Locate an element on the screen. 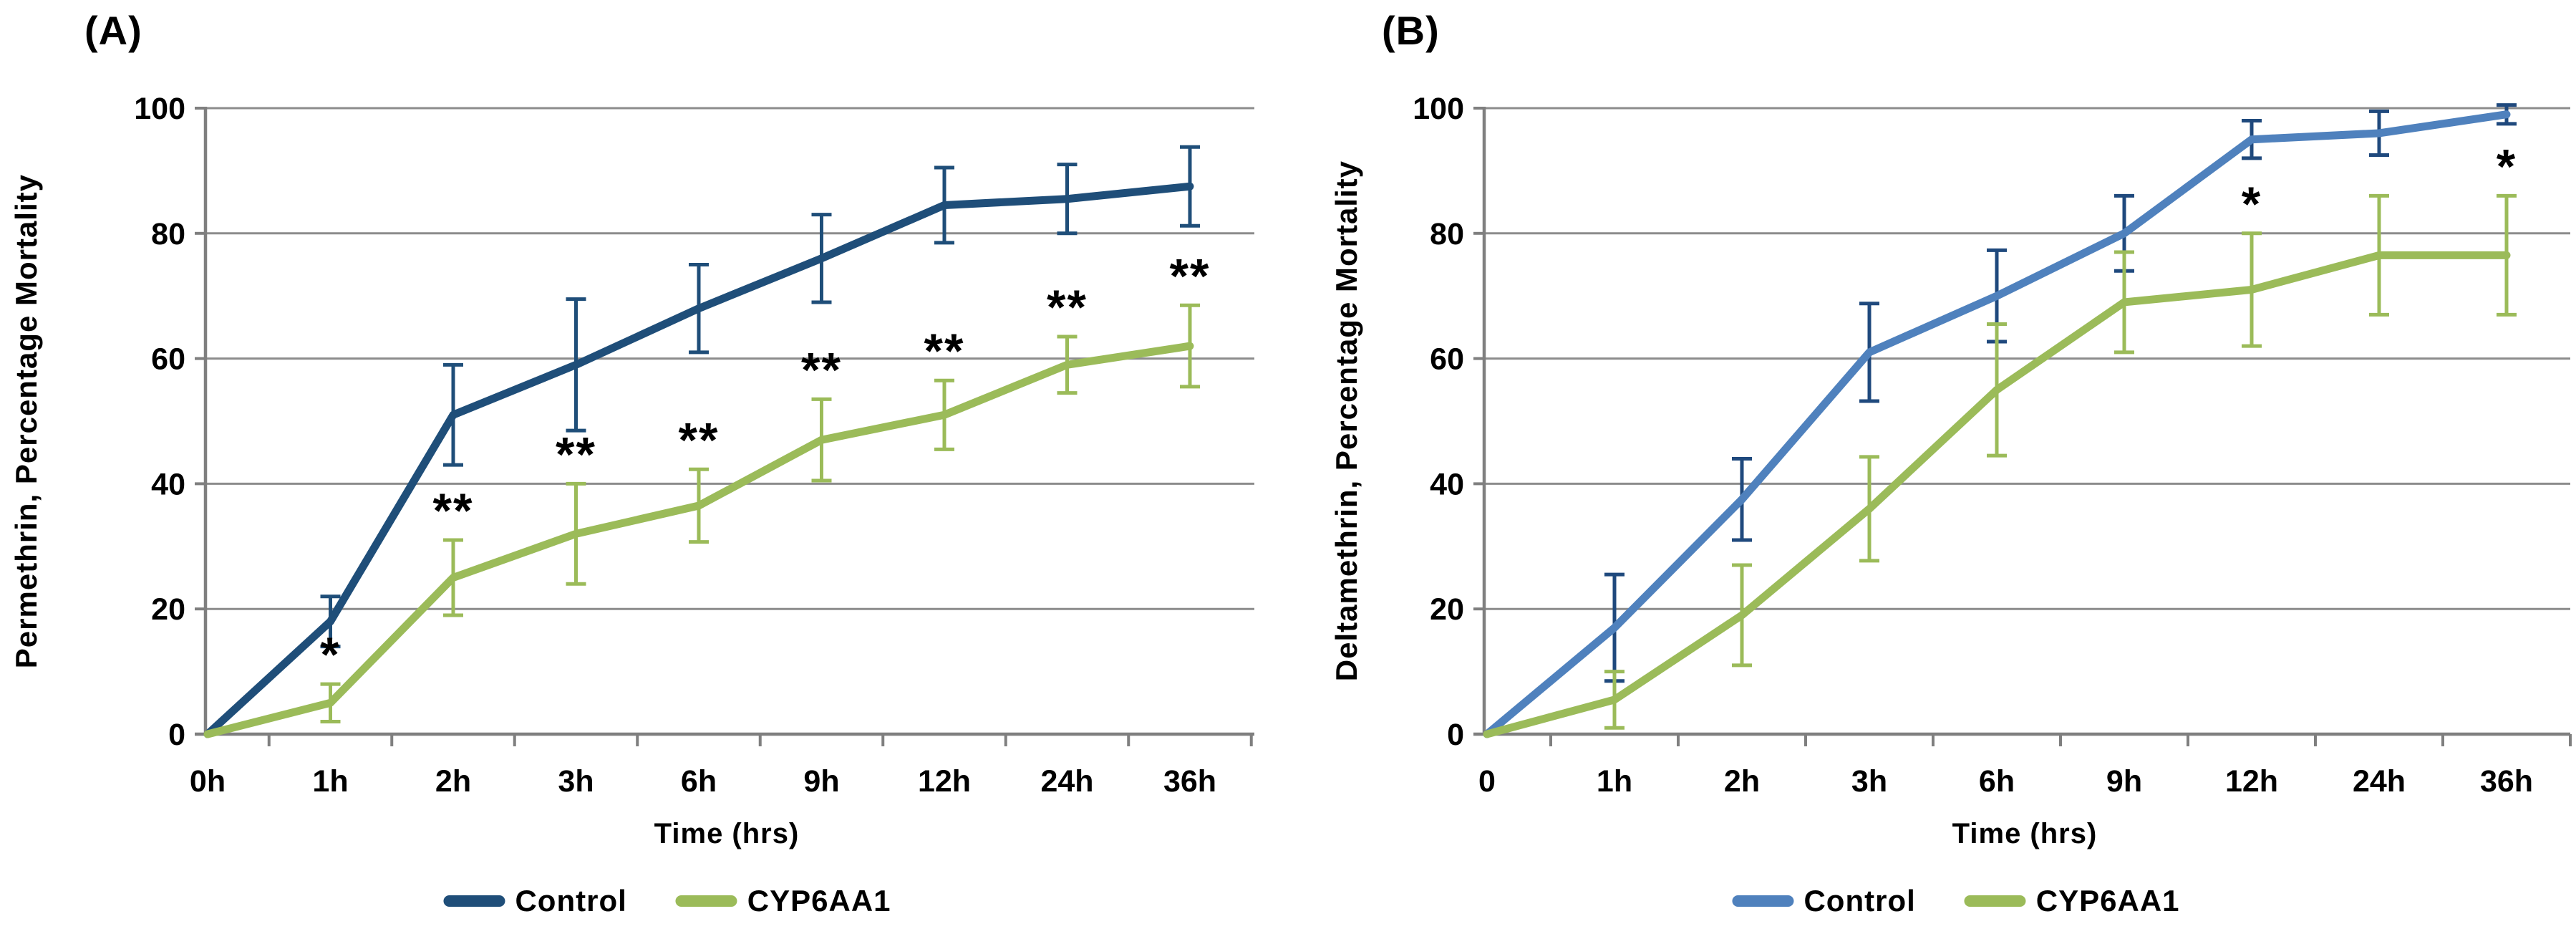  panel-a-x-axis-title: Time (hrs) is located at coordinates (727, 833).